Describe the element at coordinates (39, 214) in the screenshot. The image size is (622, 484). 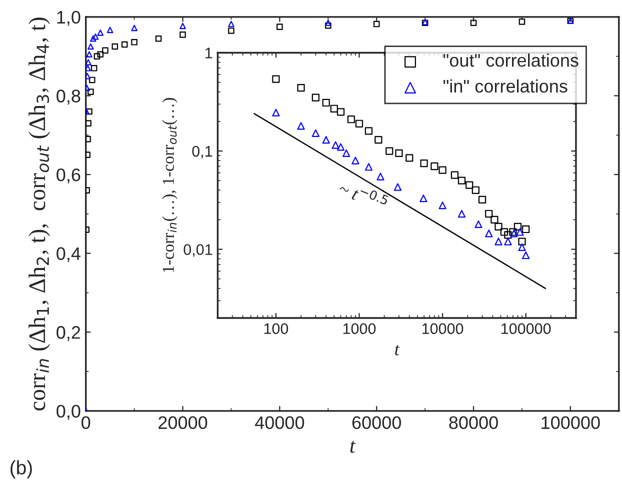
I see `text: corr$_{in}$ (Δh$_{1}$, Δh$_{2}$, t), corr$_{out}$ (Δh$_{3}$, Δh$_{4}$, t)` at that location.